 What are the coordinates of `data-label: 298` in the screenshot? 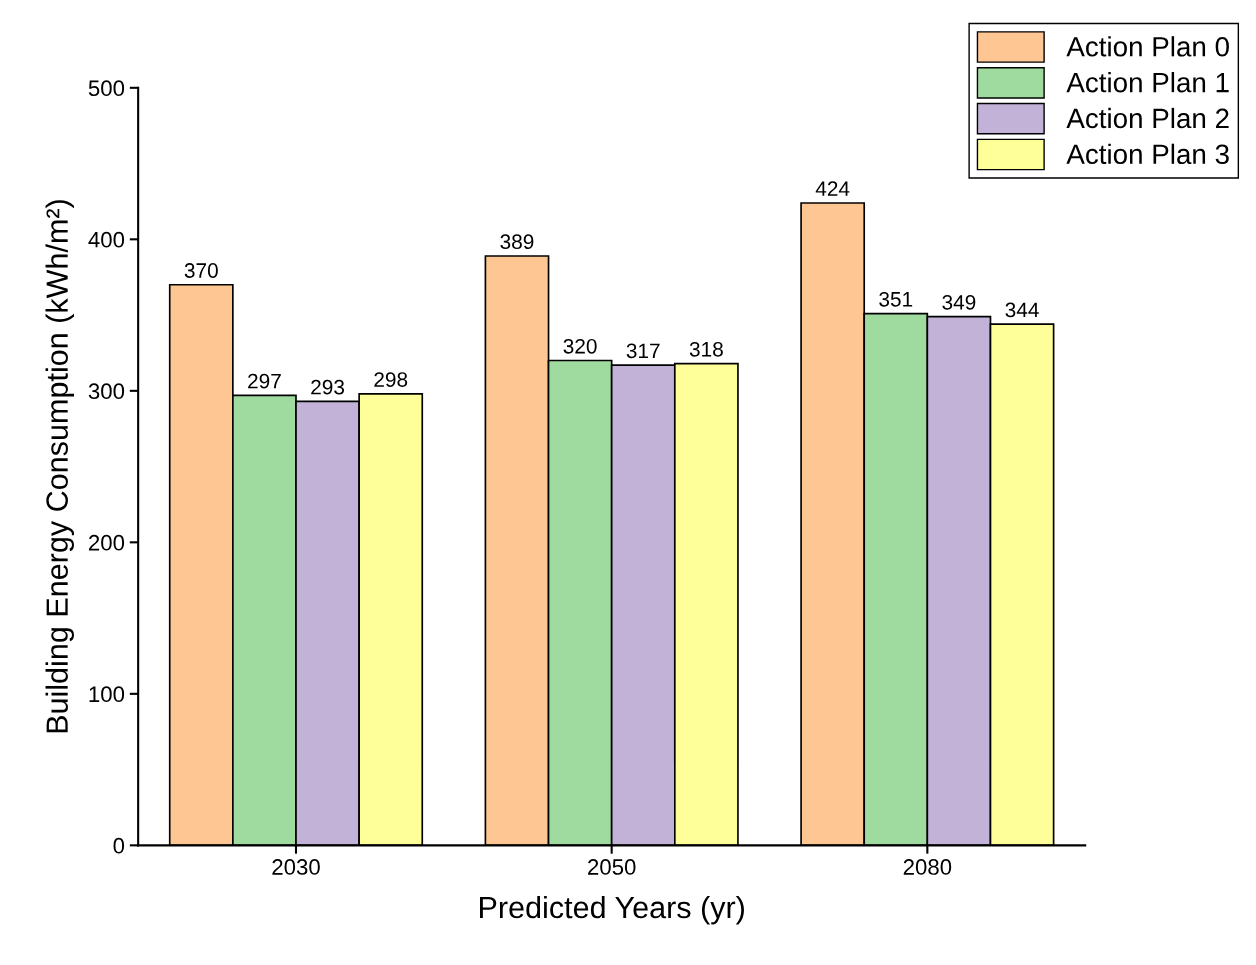 It's located at (391, 379).